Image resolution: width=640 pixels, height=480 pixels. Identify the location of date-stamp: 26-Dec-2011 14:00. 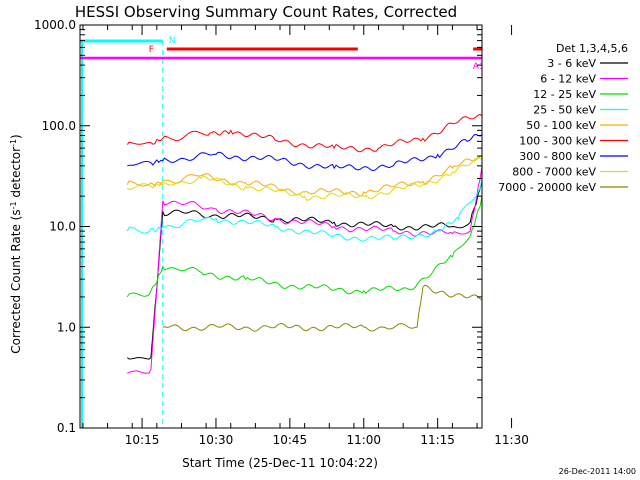
(597, 471).